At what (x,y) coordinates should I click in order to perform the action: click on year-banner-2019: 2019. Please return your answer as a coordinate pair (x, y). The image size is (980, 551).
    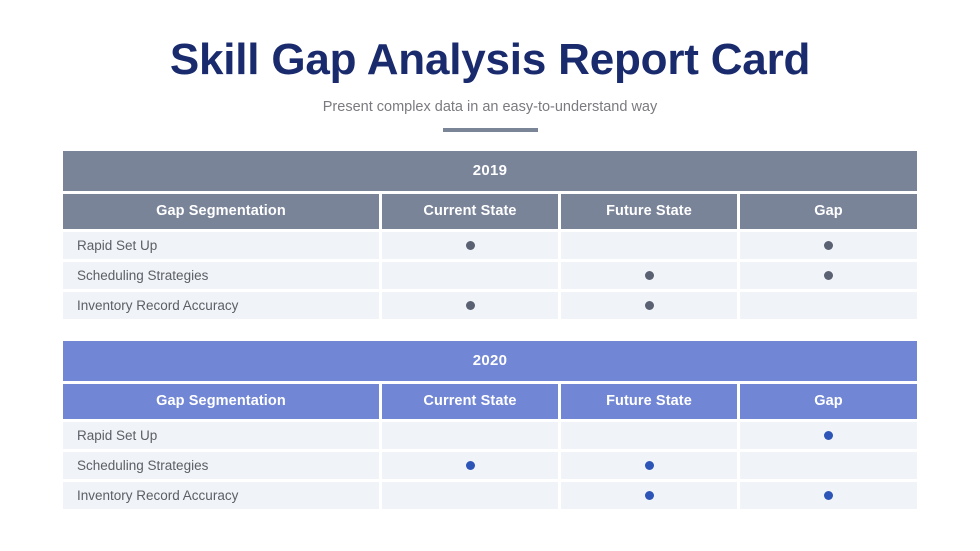
    Looking at the image, I should click on (490, 171).